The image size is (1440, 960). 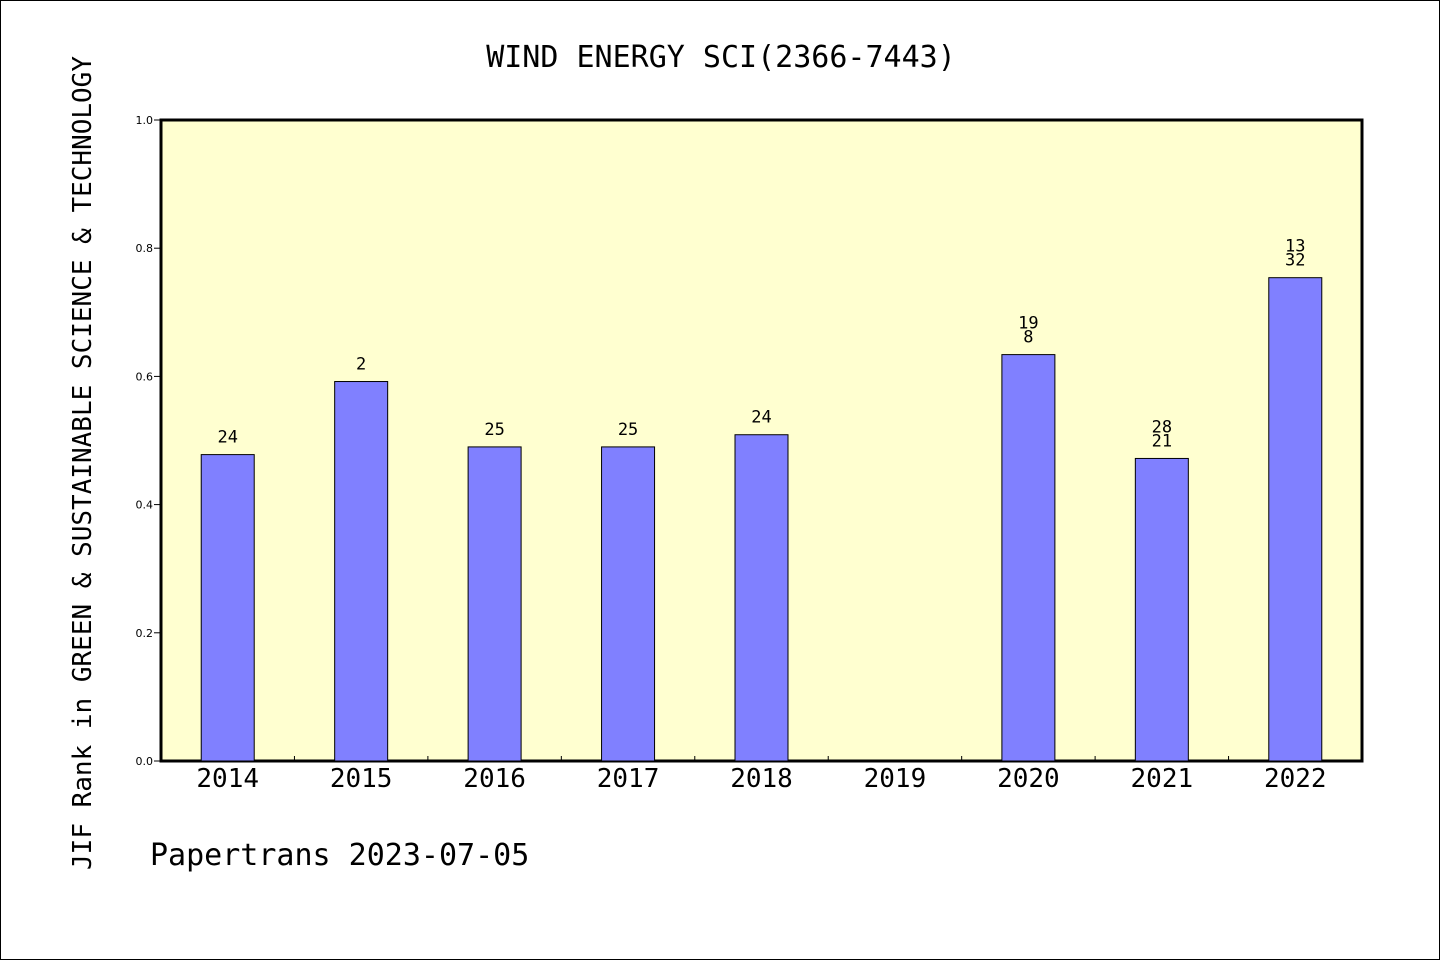 What do you see at coordinates (148, 441) in the screenshot?
I see `y-ticks: 0.0 0.2 0.4 0.6 0.8 1.0` at bounding box center [148, 441].